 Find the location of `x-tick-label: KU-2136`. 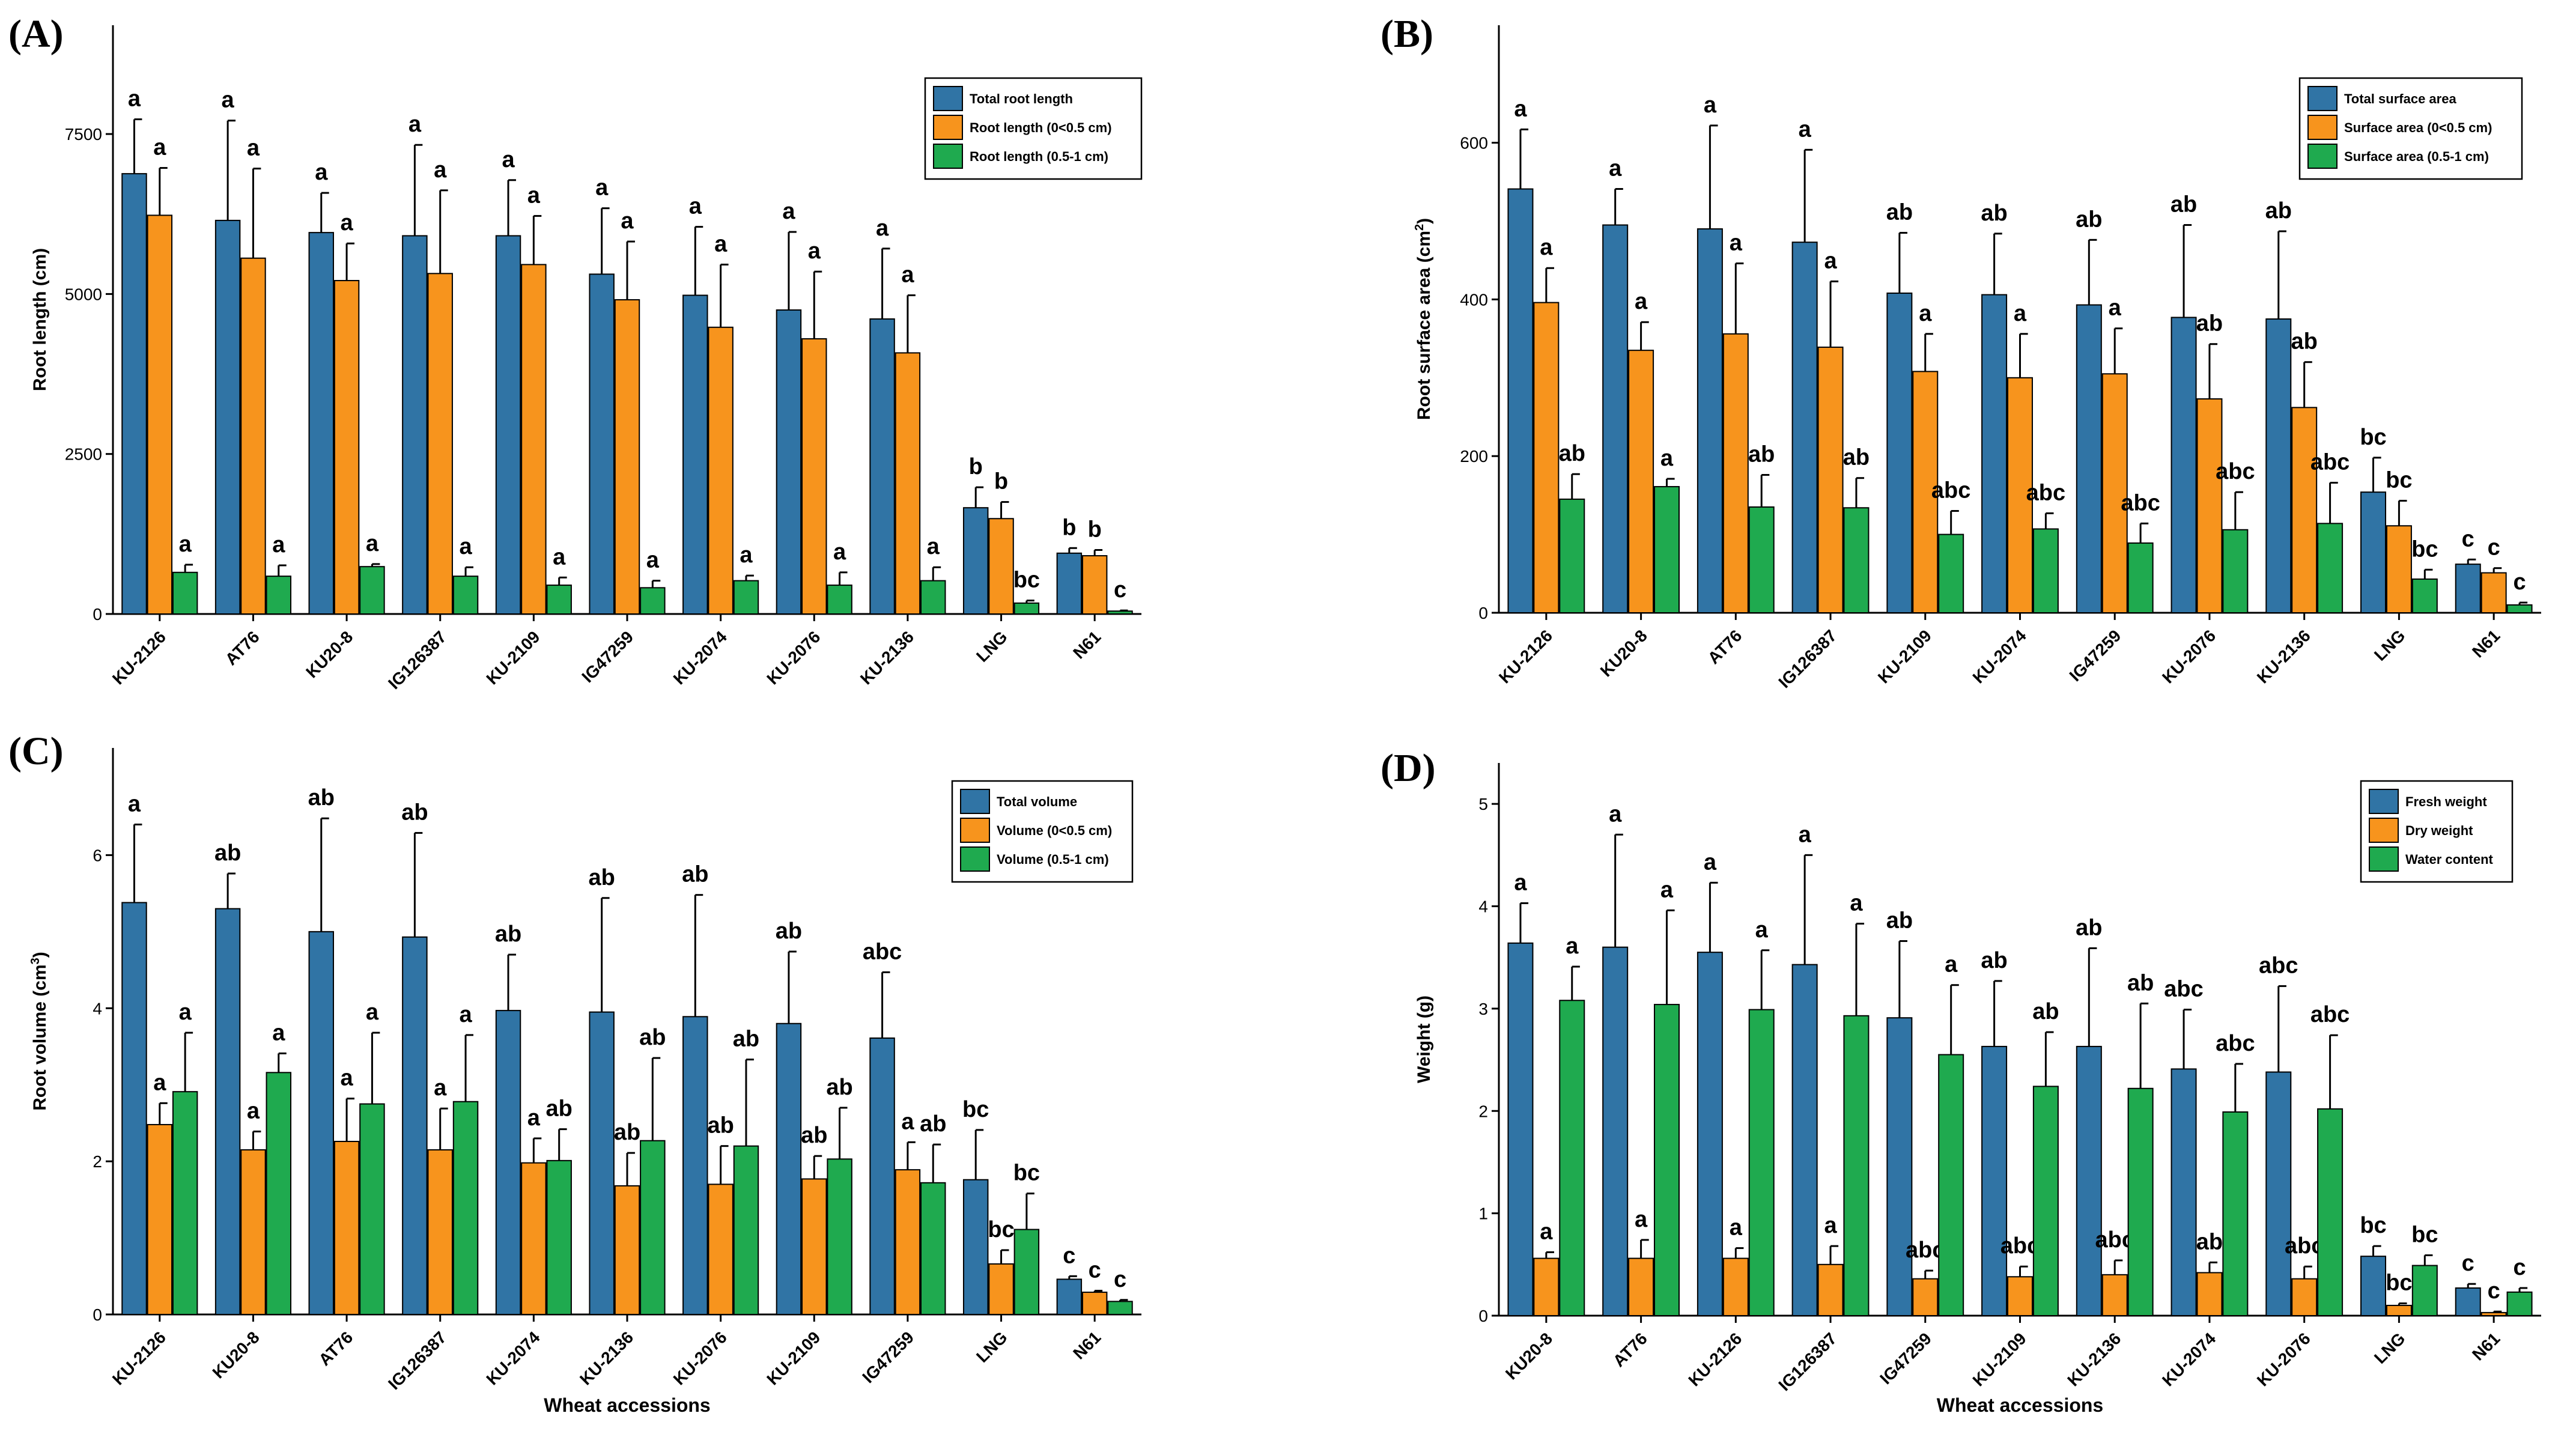

x-tick-label: KU-2136 is located at coordinates (606, 1358).